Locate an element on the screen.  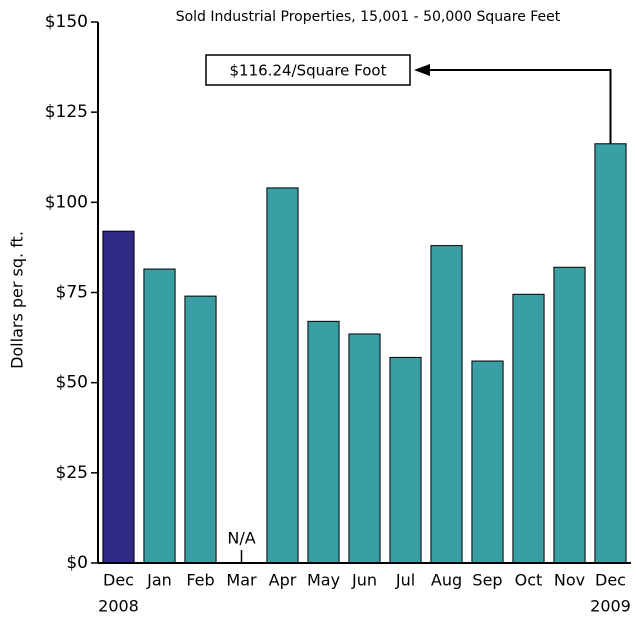
y-tick-label: $75 is located at coordinates (72, 293).